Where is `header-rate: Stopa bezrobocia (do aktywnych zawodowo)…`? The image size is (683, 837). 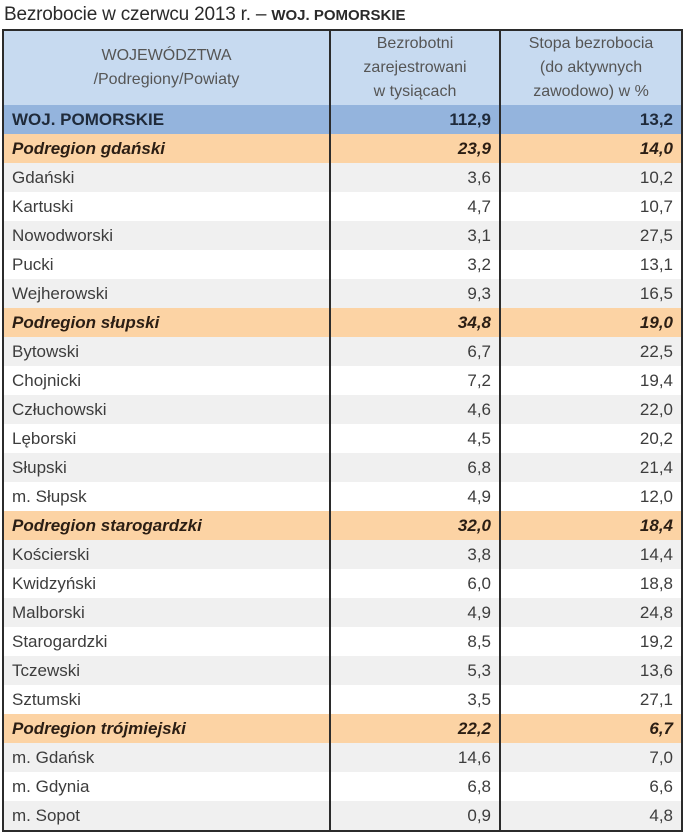
header-rate: Stopa bezrobocia (do aktywnych zawodowo)… is located at coordinates (591, 67).